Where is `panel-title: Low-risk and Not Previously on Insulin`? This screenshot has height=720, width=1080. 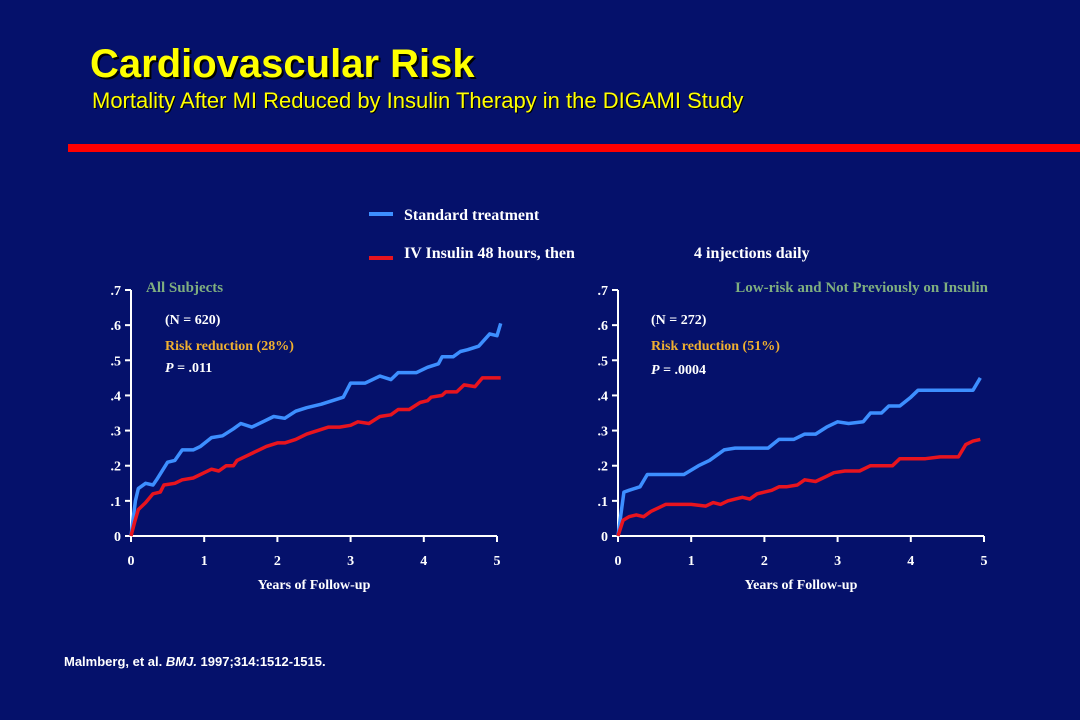 panel-title: Low-risk and Not Previously on Insulin is located at coordinates (861, 288).